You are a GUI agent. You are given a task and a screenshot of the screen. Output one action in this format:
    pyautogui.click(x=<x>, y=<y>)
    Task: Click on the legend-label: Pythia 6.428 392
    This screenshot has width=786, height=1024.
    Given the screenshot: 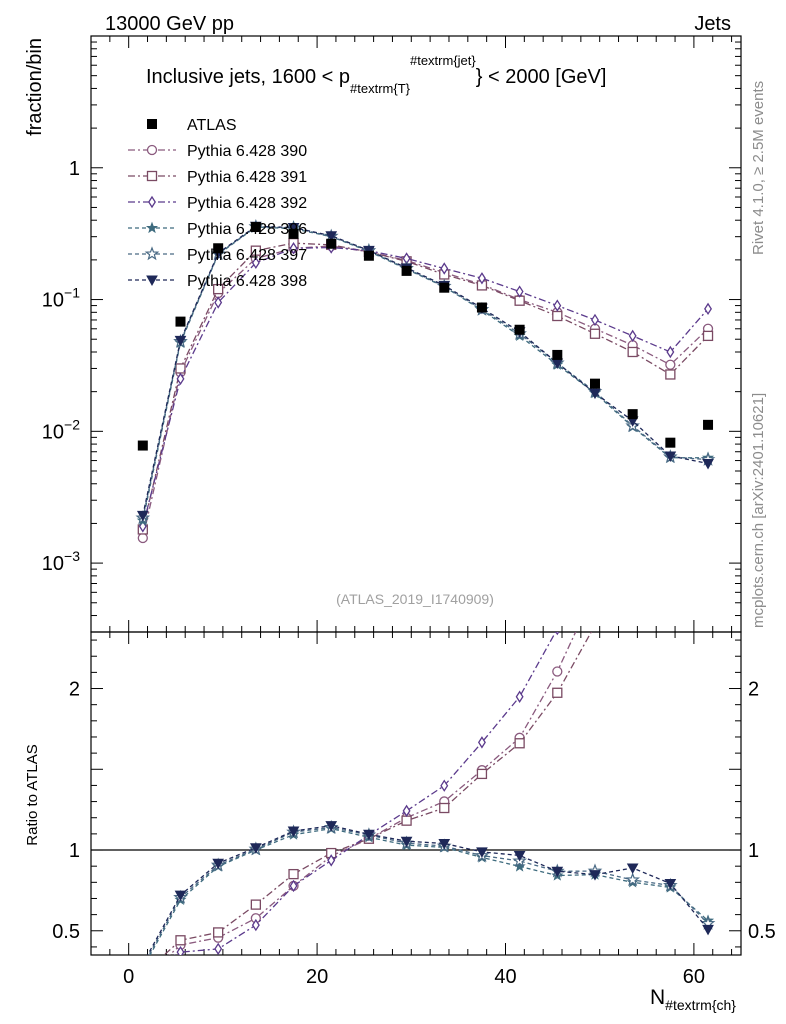 What is the action you would take?
    pyautogui.click(x=247, y=203)
    